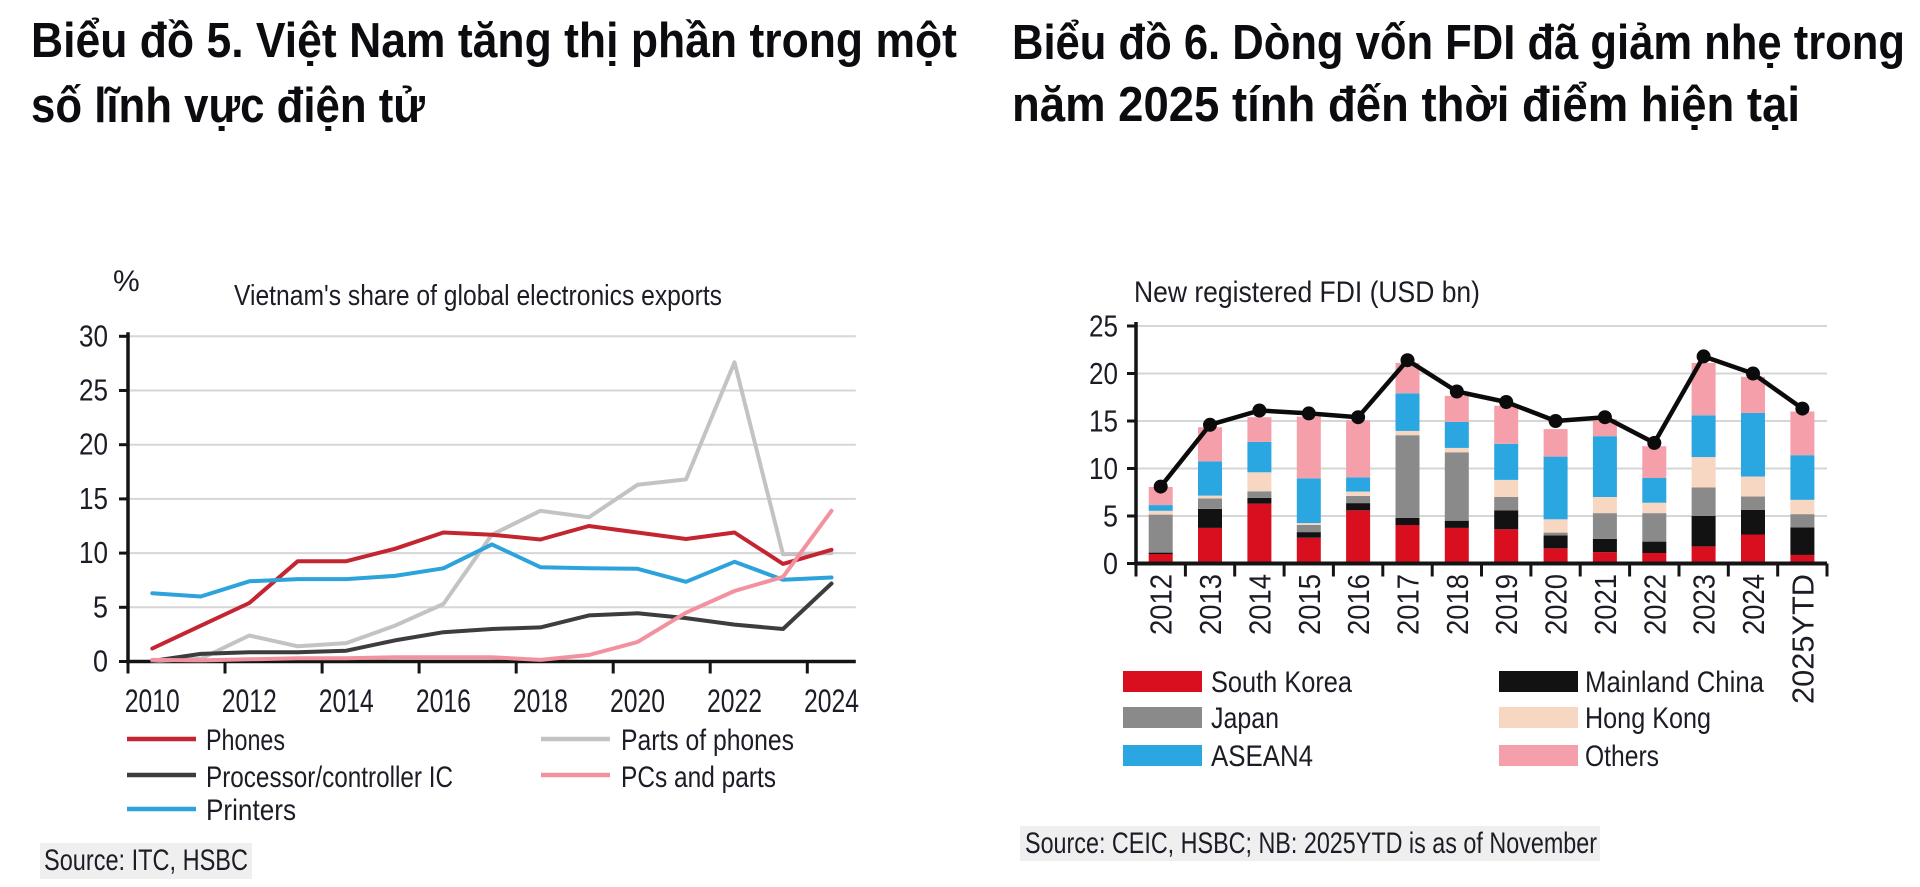 The image size is (1920, 887). I want to click on svg-text: New registered FDI (USD bn), so click(1307, 292).